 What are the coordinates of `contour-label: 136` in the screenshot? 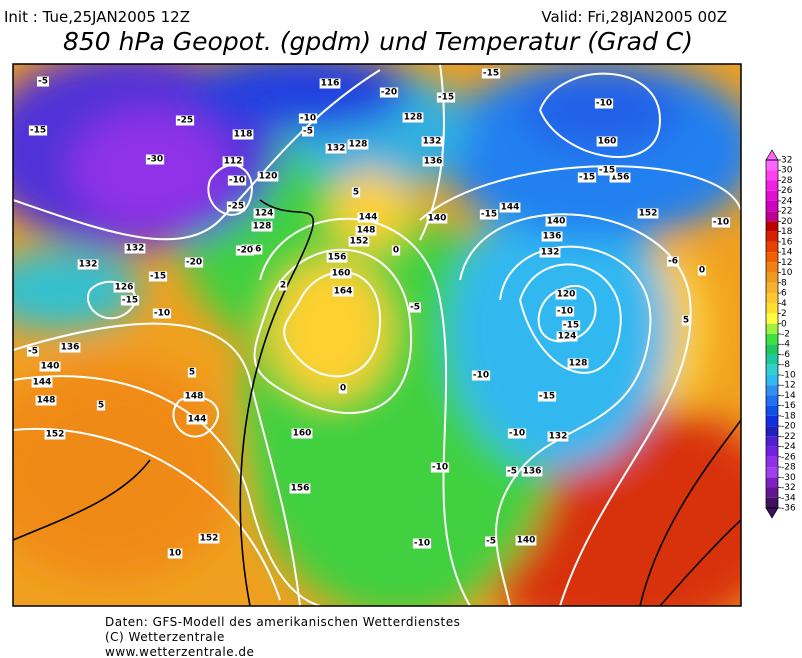 It's located at (552, 237).